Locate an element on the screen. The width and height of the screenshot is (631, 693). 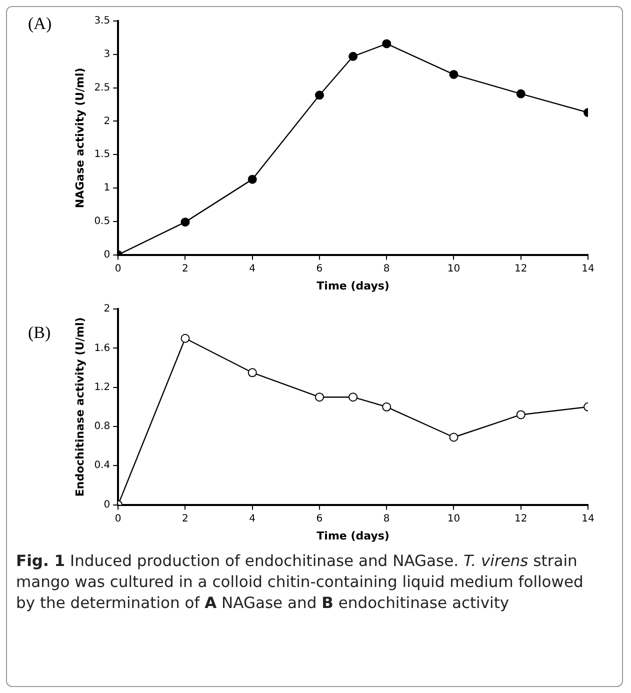
y-tick-label: 0.4 is located at coordinates (102, 466).